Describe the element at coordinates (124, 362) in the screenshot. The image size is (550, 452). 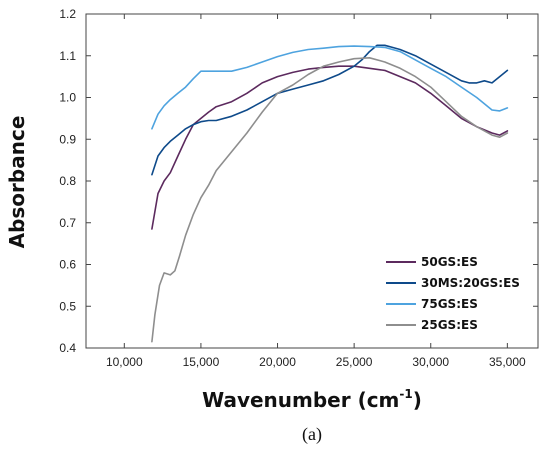
I see `x-tick-label: 10,000` at that location.